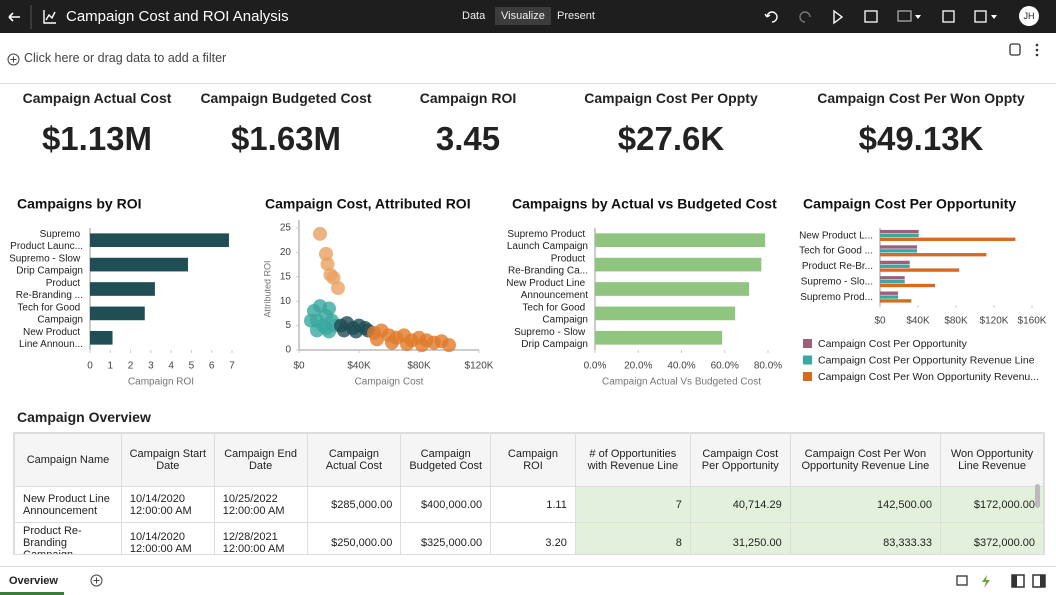 This screenshot has height=595, width=1056. Describe the element at coordinates (980, 16) in the screenshot. I see `save-icon` at that location.